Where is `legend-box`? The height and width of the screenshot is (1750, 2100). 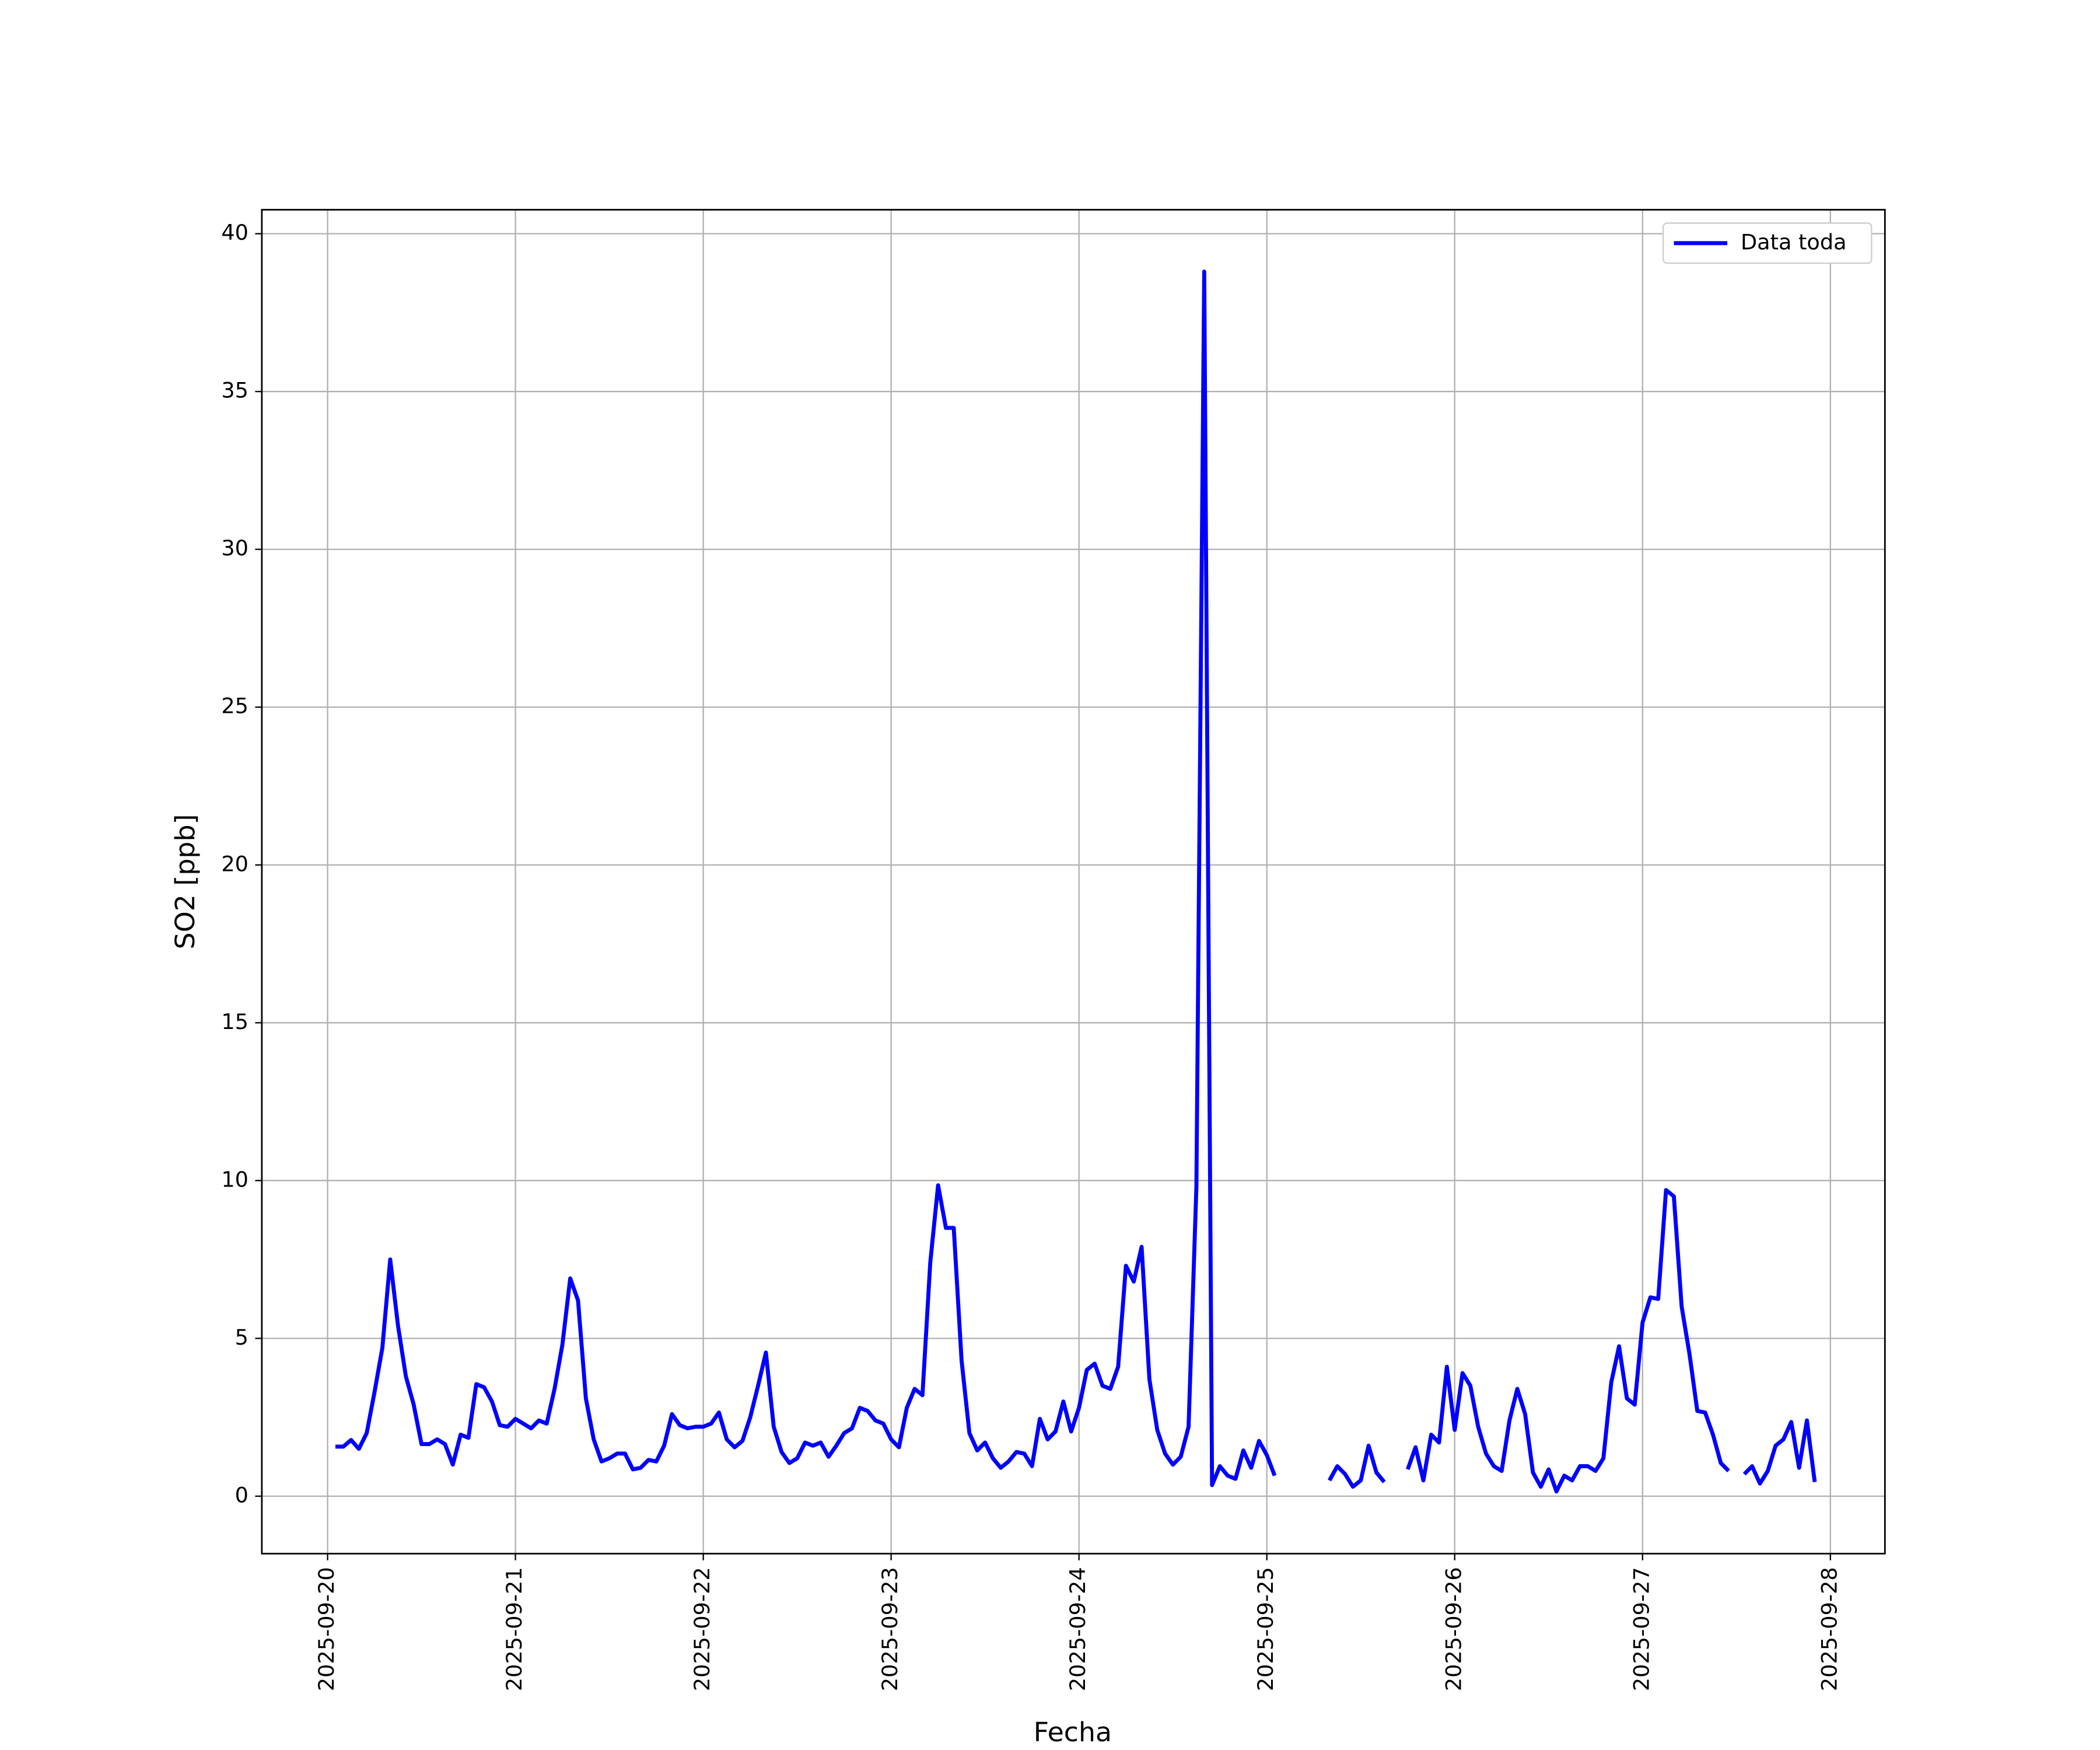 legend-box is located at coordinates (1767, 243).